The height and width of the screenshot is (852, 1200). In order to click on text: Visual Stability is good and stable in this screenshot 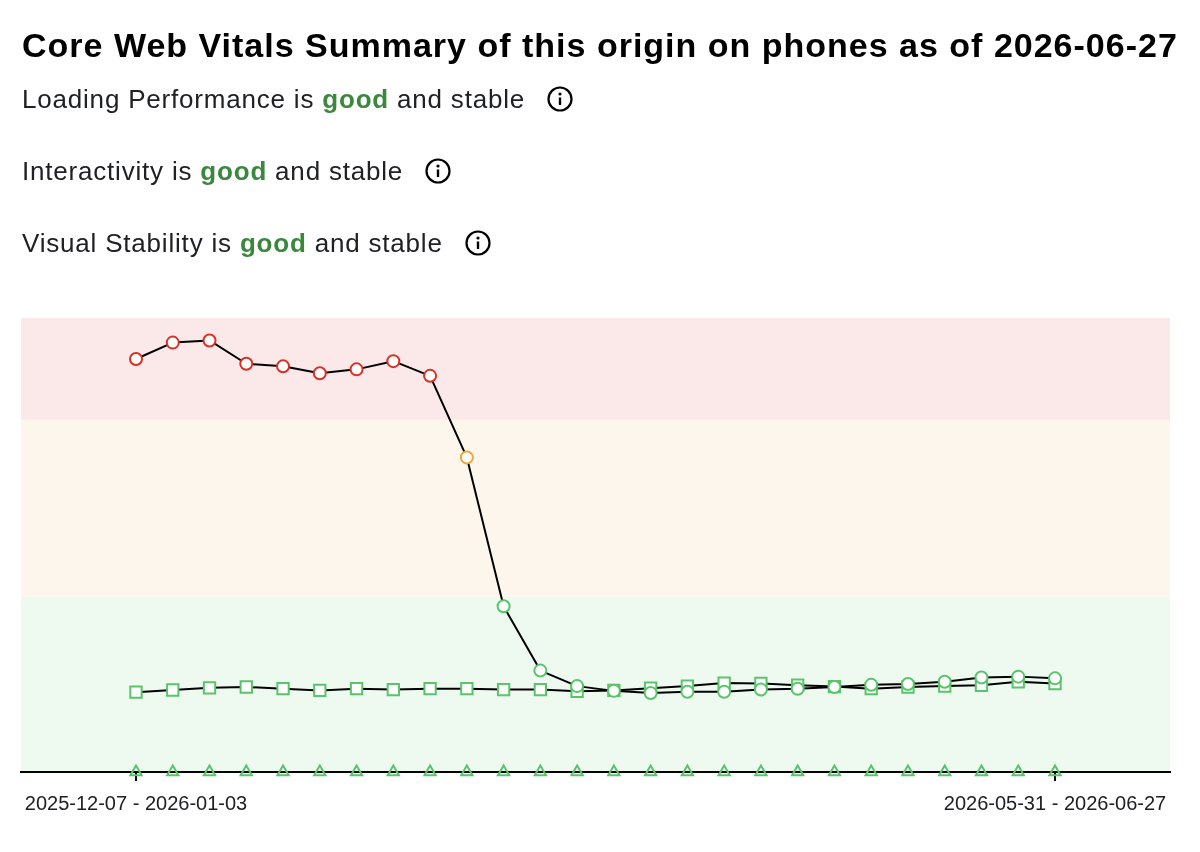, I will do `click(232, 243)`.